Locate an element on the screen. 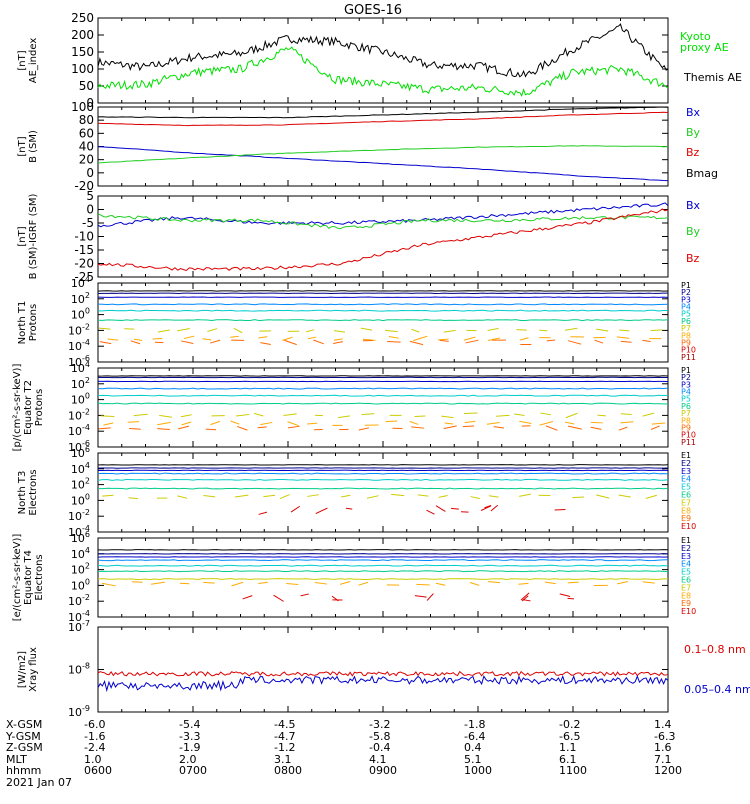 The width and height of the screenshot is (750, 804). y-tick-label: 60 is located at coordinates (86, 133).